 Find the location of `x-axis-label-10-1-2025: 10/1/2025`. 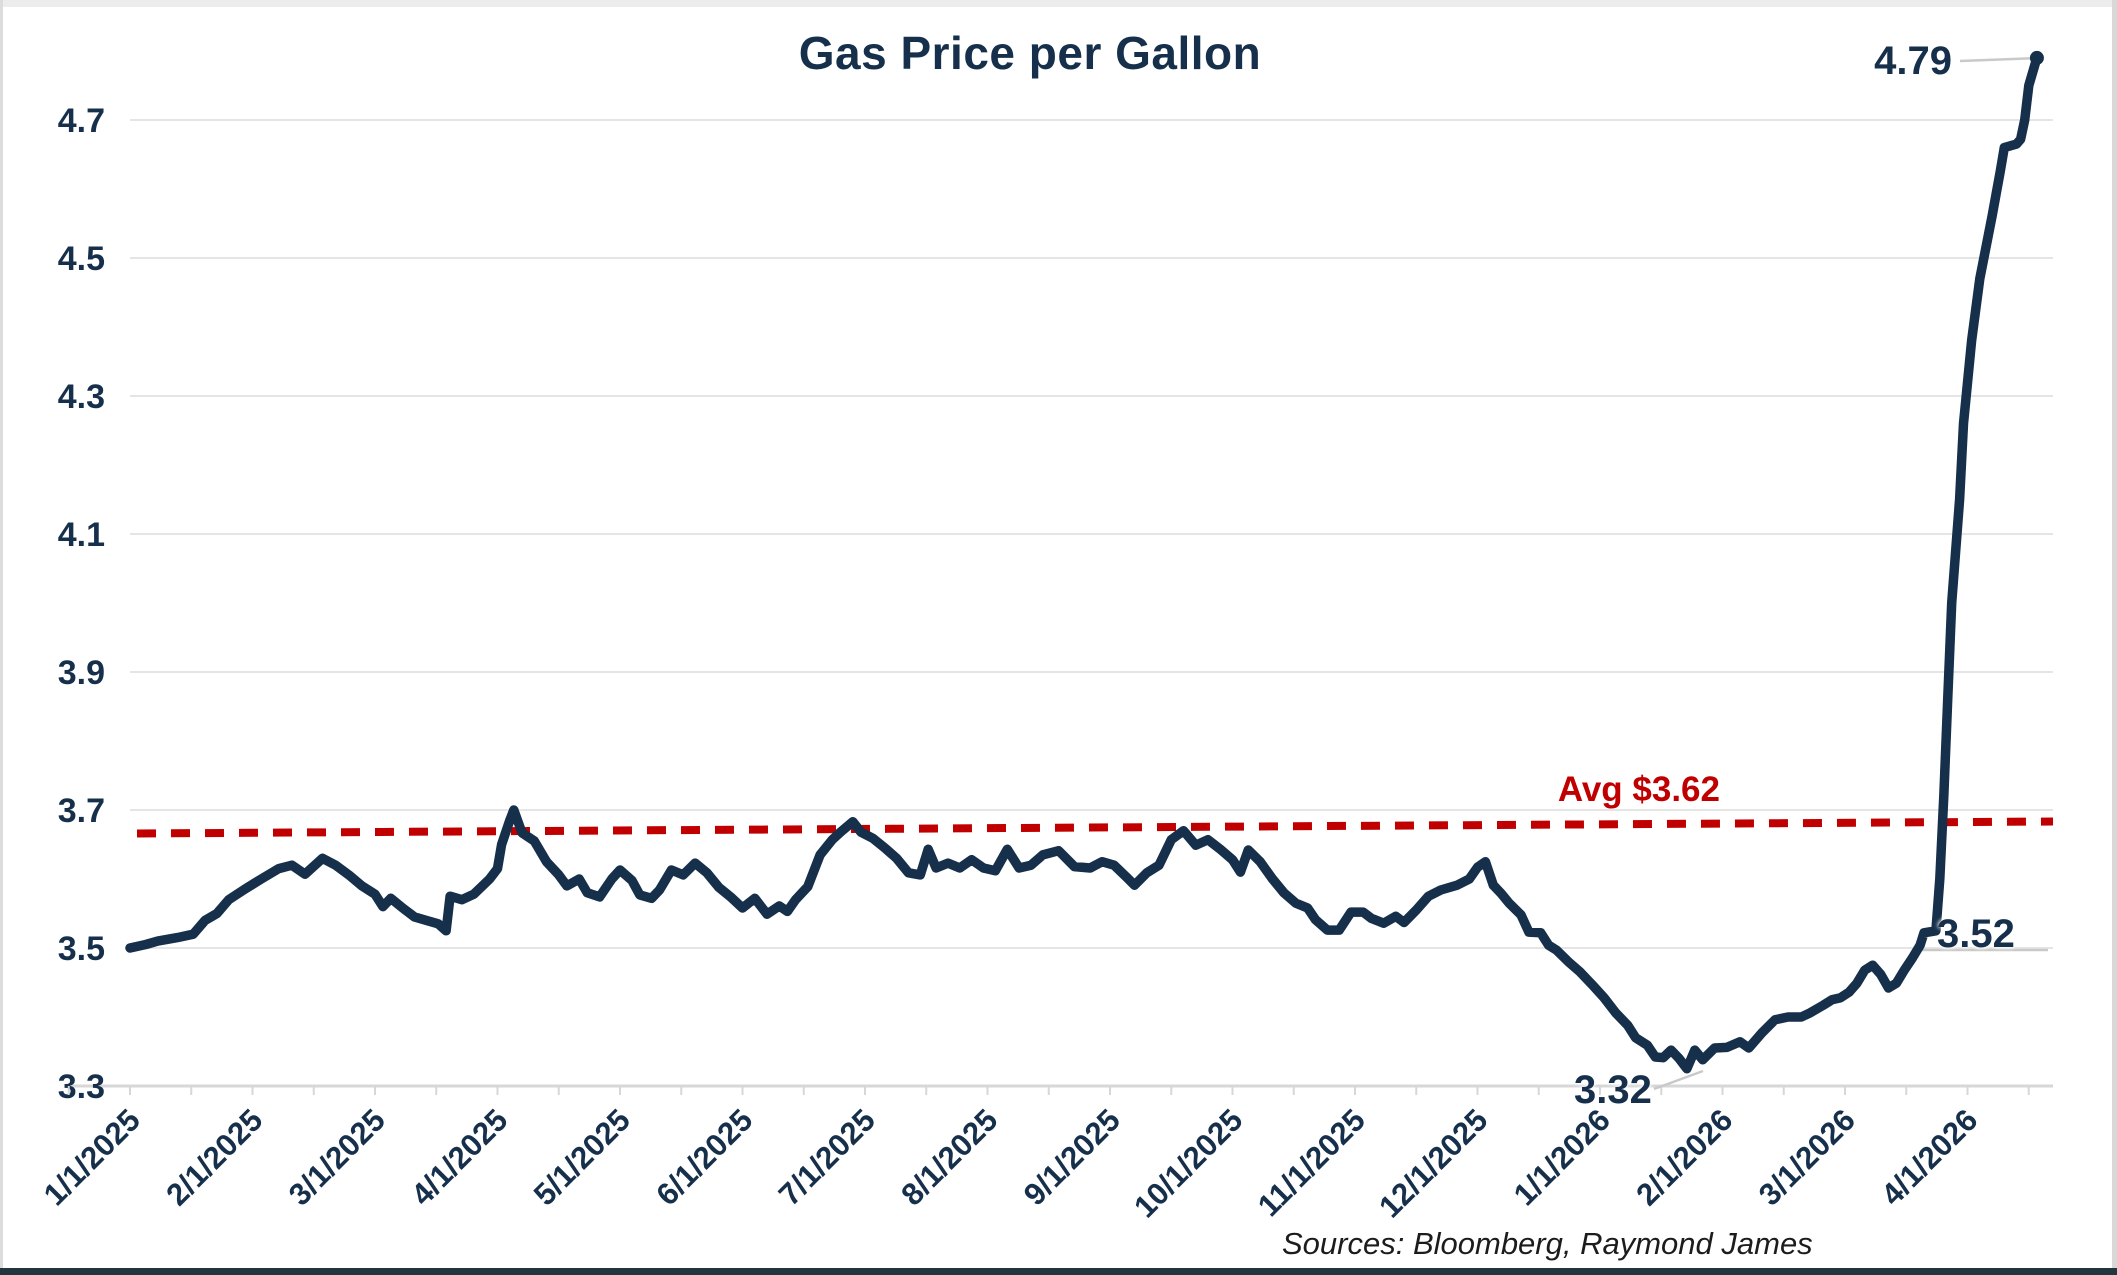

x-axis-label-10-1-2025: 10/1/2025 is located at coordinates (1188, 1163).